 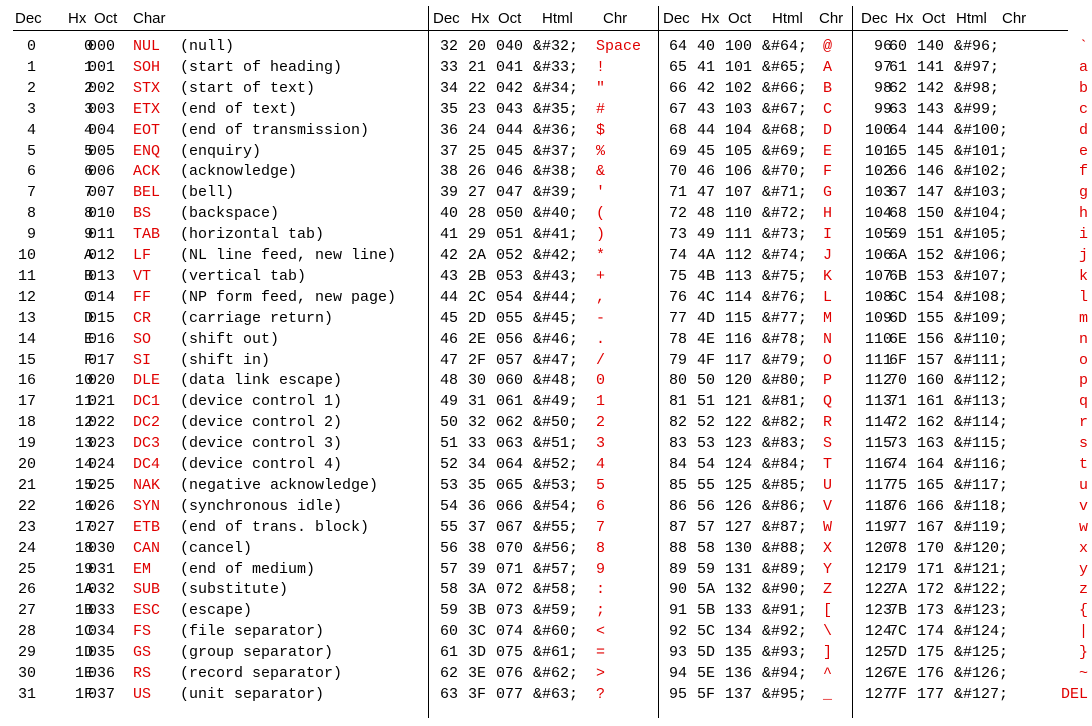 I want to click on cell-hx: 46, so click(x=706, y=172).